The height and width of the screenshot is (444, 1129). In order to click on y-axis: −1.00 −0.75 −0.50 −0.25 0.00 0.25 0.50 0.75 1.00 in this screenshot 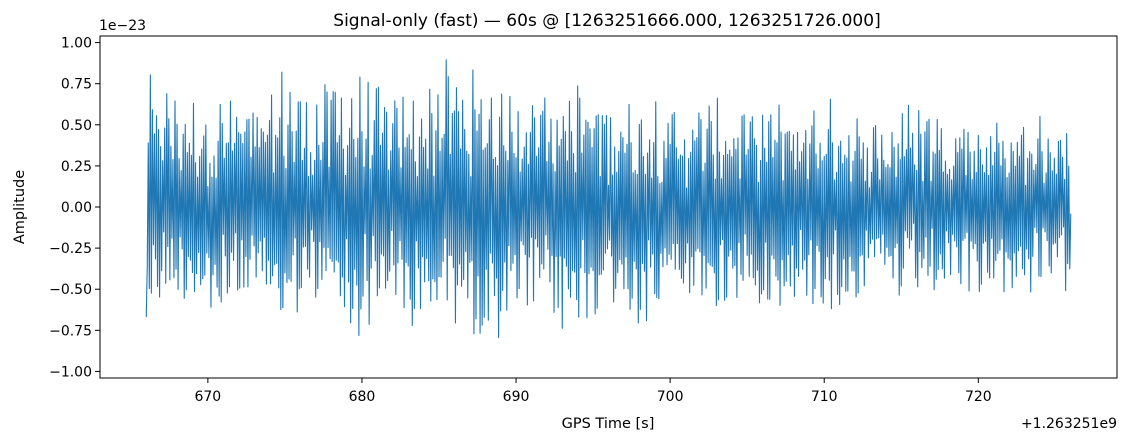, I will do `click(74, 208)`.